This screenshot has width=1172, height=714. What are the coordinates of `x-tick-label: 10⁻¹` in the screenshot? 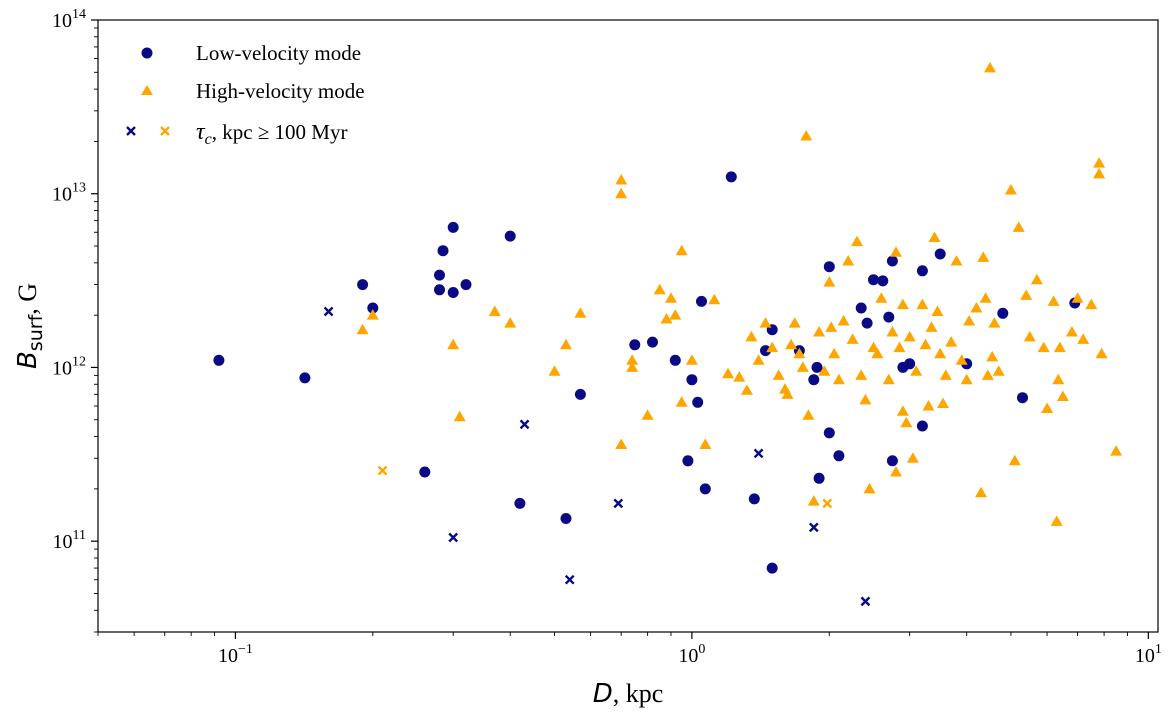 It's located at (235, 654).